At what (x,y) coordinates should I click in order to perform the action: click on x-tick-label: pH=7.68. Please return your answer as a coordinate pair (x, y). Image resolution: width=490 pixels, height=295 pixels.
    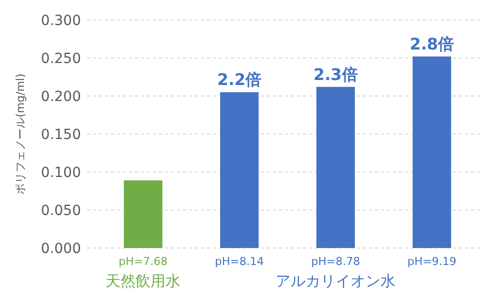
    Looking at the image, I should click on (143, 261).